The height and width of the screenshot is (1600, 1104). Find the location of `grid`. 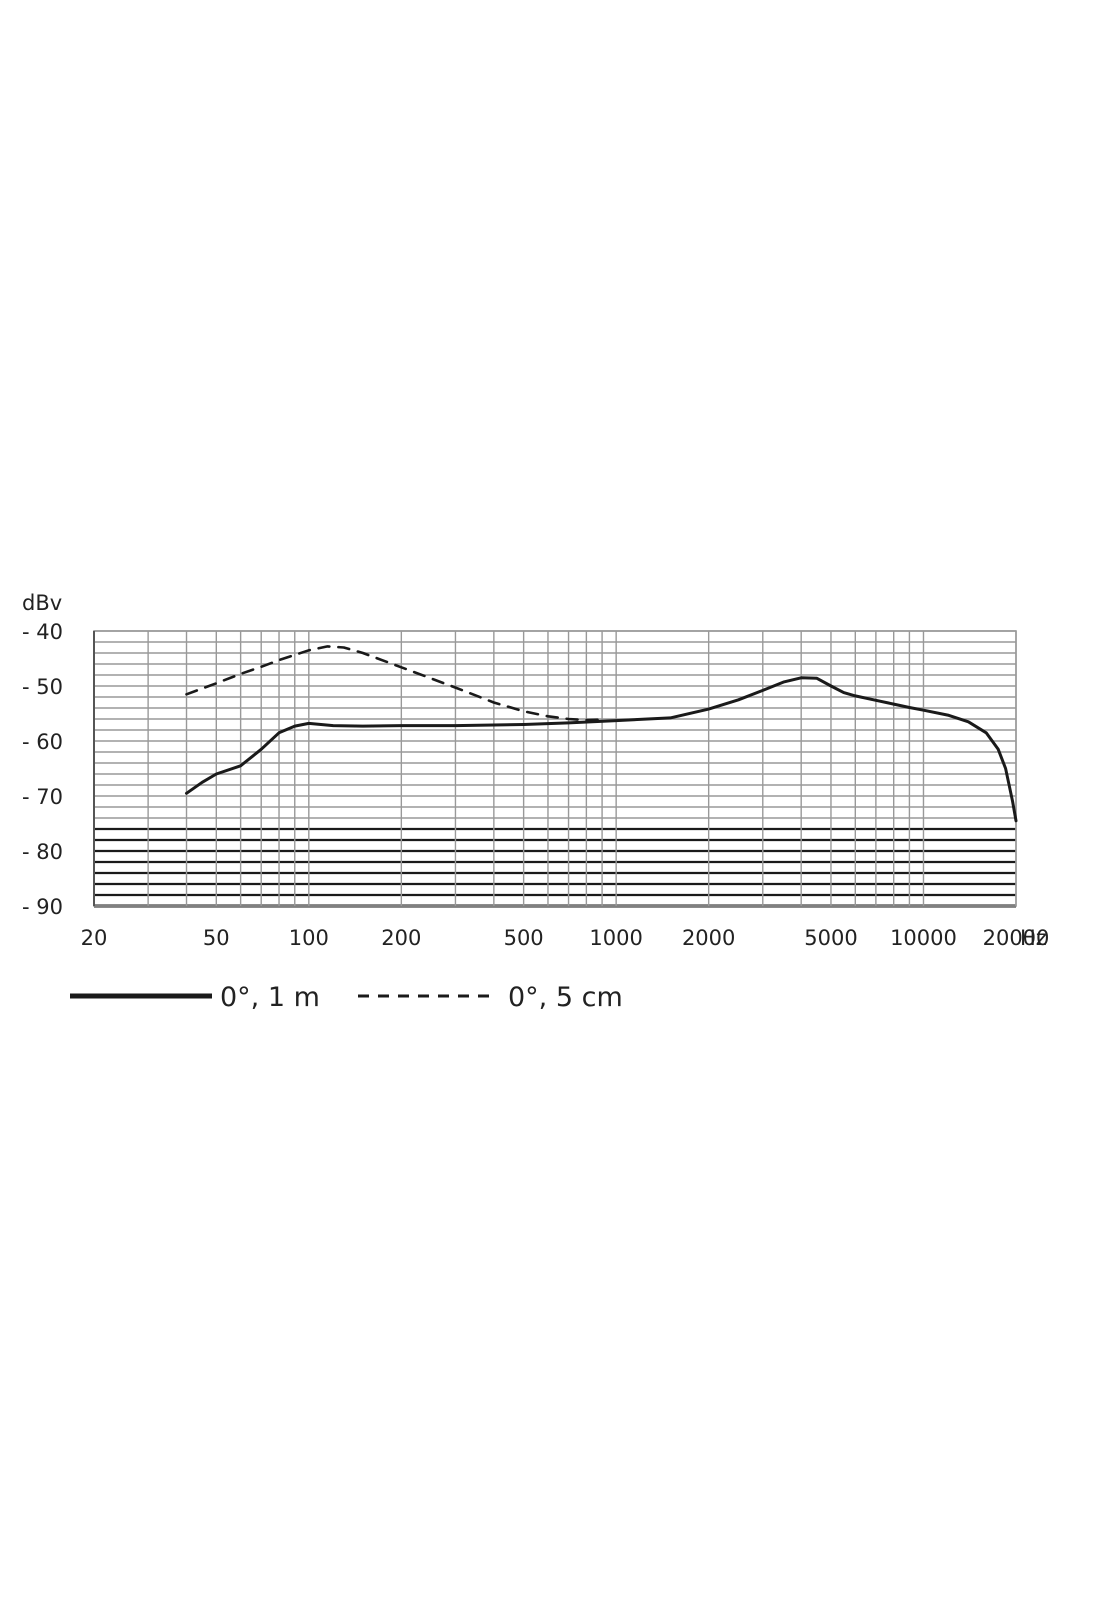

grid is located at coordinates (555, 769).